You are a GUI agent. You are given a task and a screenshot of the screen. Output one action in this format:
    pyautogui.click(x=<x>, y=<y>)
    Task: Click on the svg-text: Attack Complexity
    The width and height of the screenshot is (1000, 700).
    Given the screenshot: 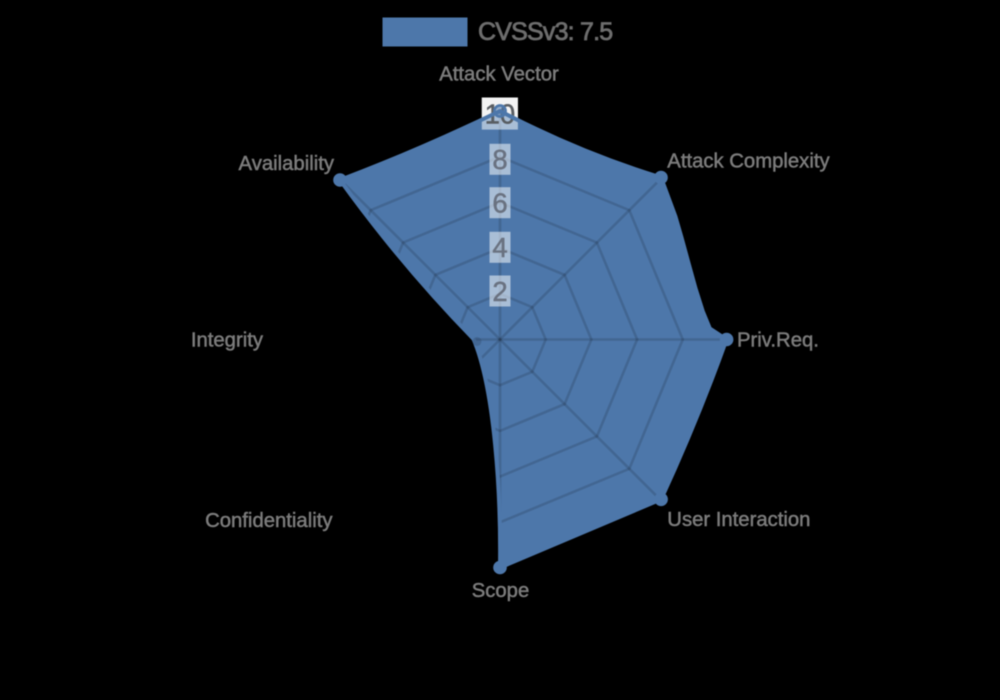 What is the action you would take?
    pyautogui.click(x=748, y=162)
    